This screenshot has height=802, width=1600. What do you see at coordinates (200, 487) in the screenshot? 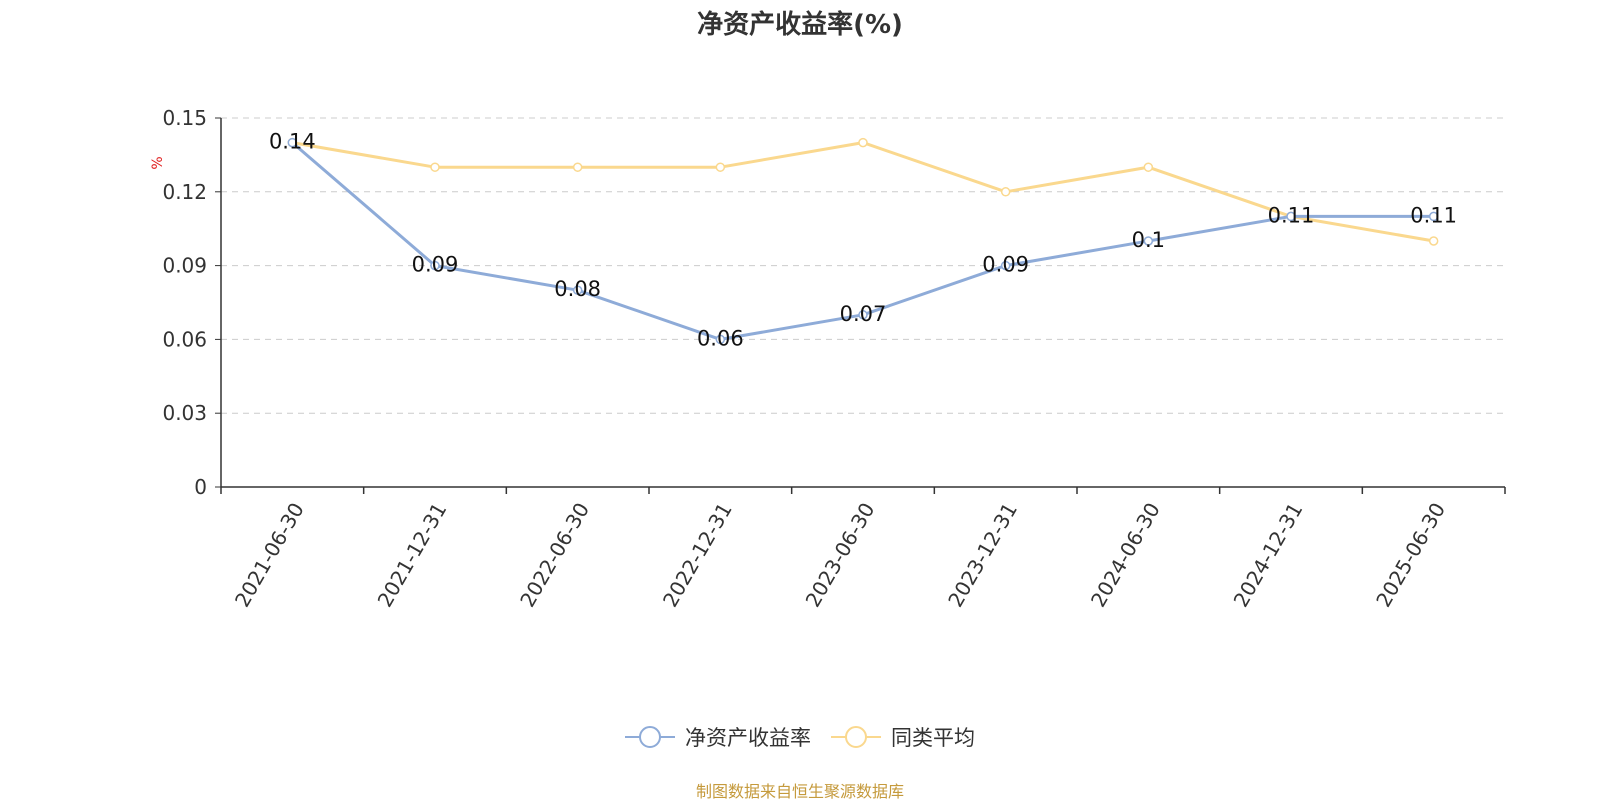
I see `y-tick-label: 0` at bounding box center [200, 487].